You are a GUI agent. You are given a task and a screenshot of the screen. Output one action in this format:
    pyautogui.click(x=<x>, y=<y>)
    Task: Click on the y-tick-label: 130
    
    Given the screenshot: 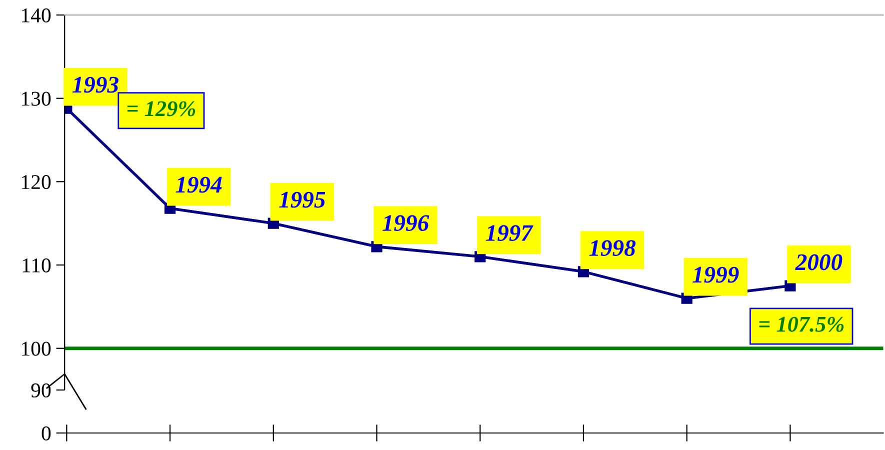 What is the action you would take?
    pyautogui.click(x=36, y=99)
    